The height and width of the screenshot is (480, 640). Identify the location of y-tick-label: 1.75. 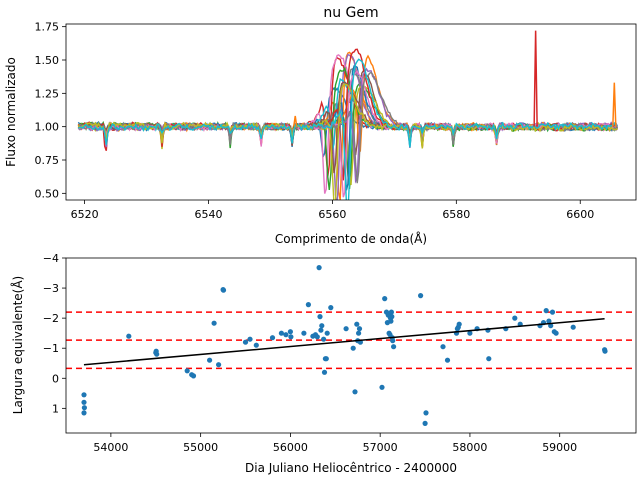
(47, 27).